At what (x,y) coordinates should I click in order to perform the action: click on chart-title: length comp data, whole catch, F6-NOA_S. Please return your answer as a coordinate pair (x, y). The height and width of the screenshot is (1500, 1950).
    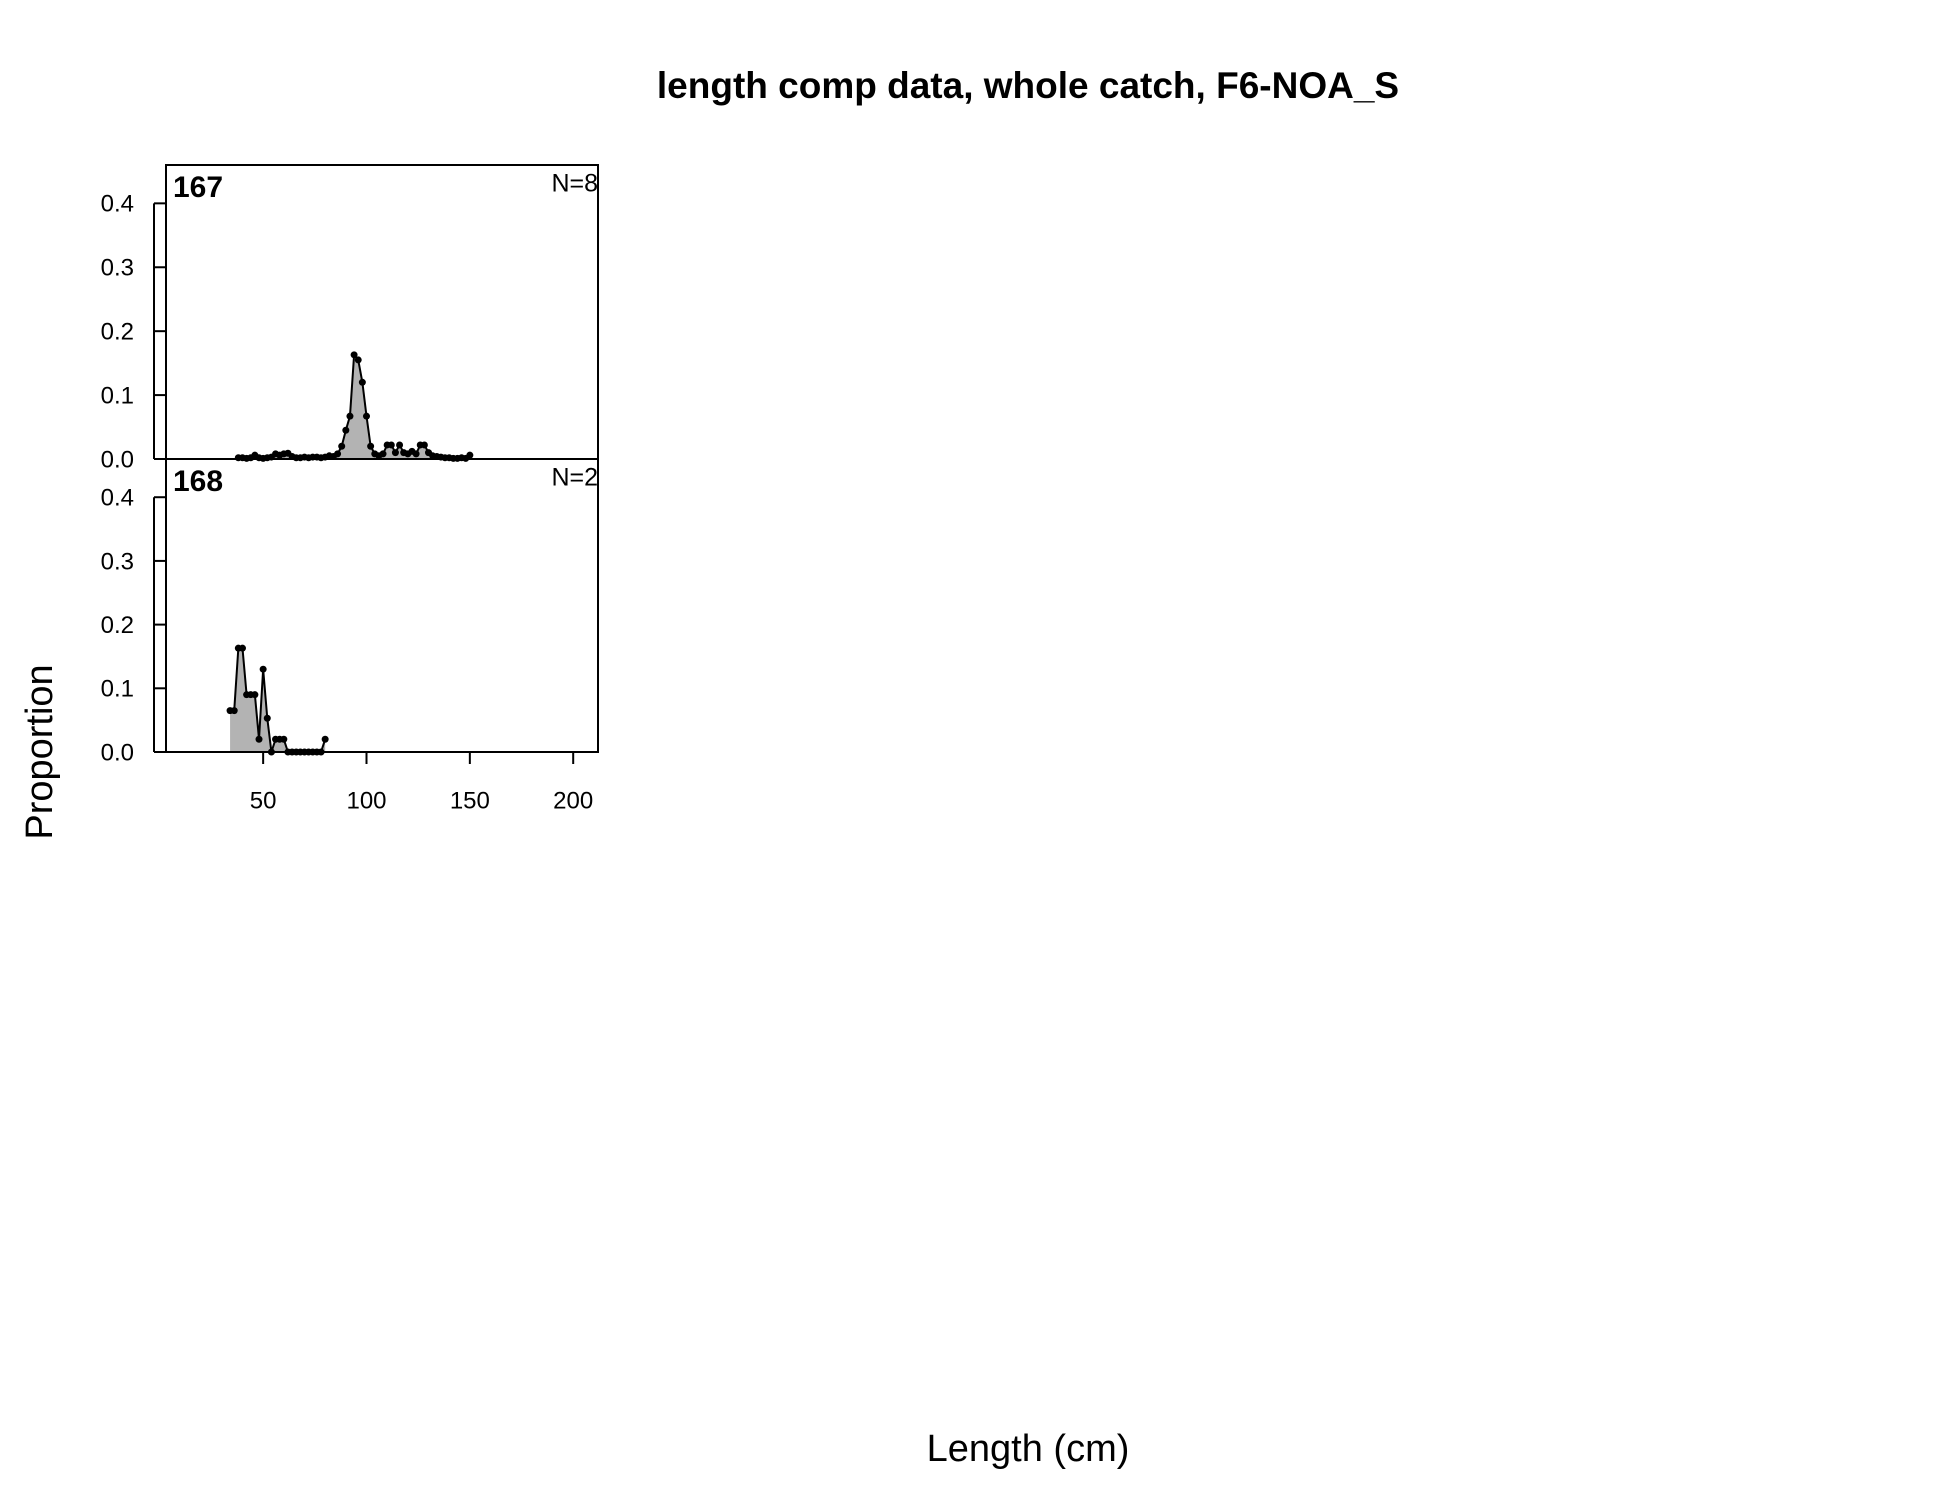
    Looking at the image, I should click on (1028, 85).